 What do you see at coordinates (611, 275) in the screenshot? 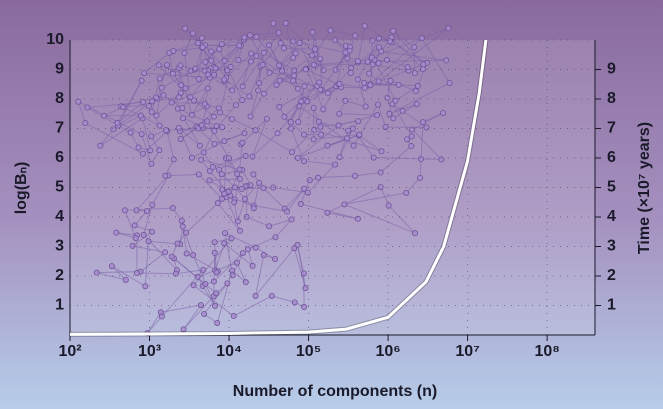
I see `y2-tick-label: 2` at bounding box center [611, 275].